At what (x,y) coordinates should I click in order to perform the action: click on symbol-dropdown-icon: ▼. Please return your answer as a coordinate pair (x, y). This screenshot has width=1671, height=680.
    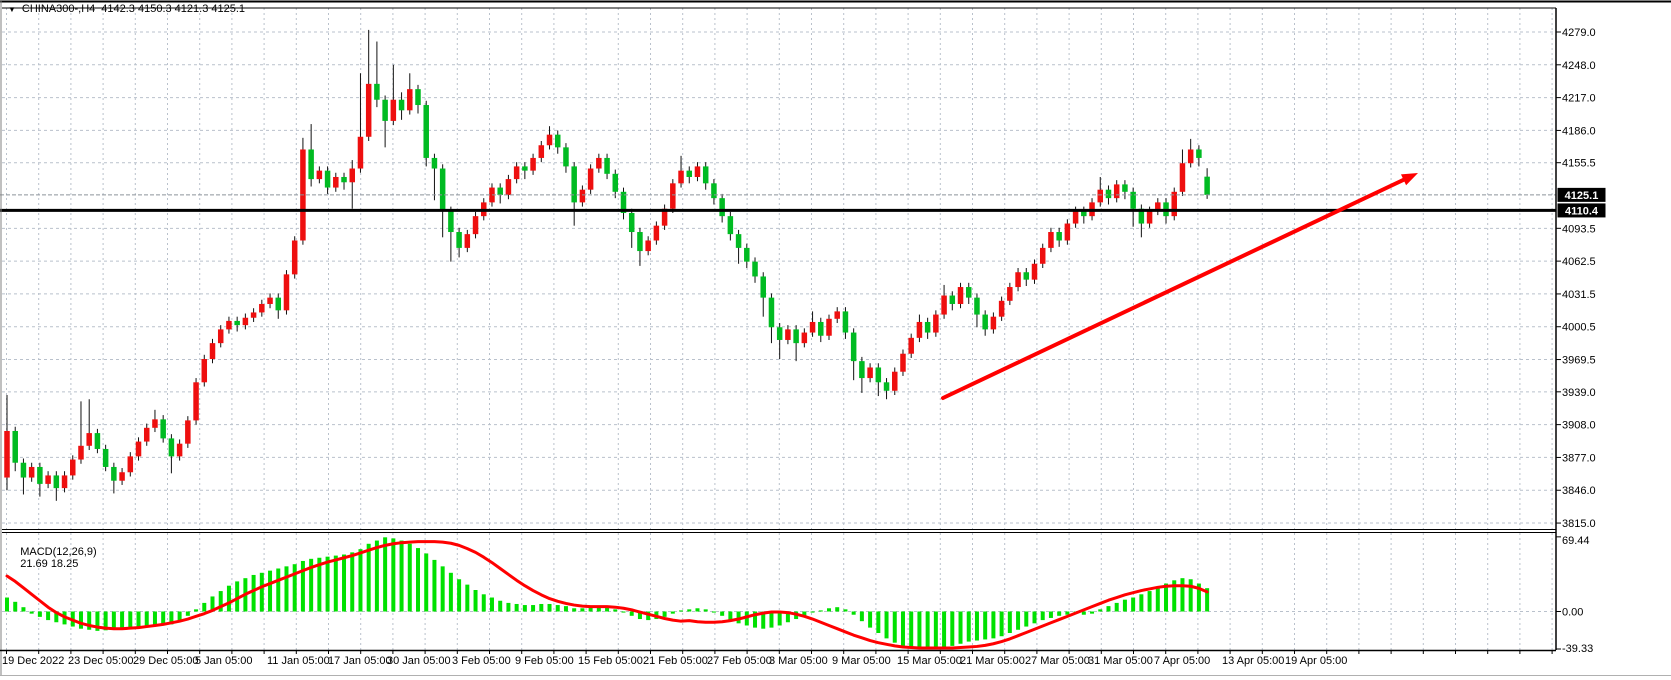
    Looking at the image, I should click on (12, 9).